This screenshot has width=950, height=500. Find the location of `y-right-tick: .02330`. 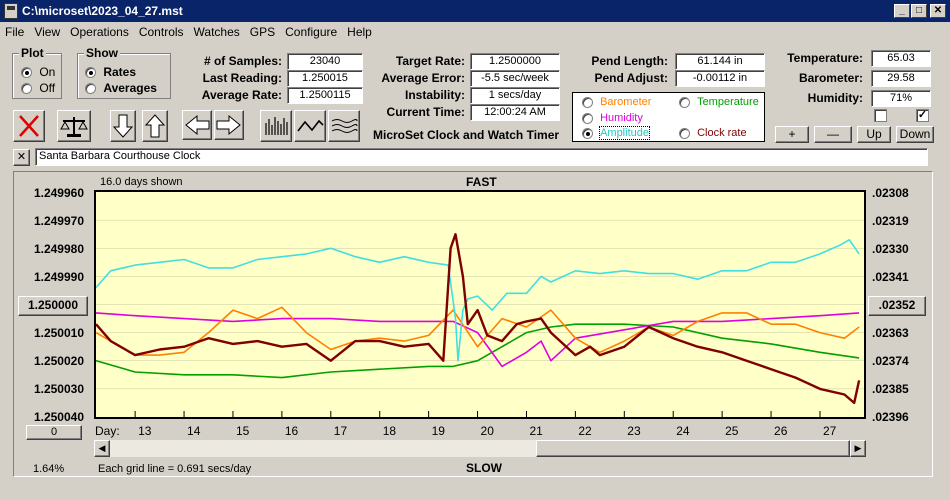

y-right-tick: .02330 is located at coordinates (890, 249).